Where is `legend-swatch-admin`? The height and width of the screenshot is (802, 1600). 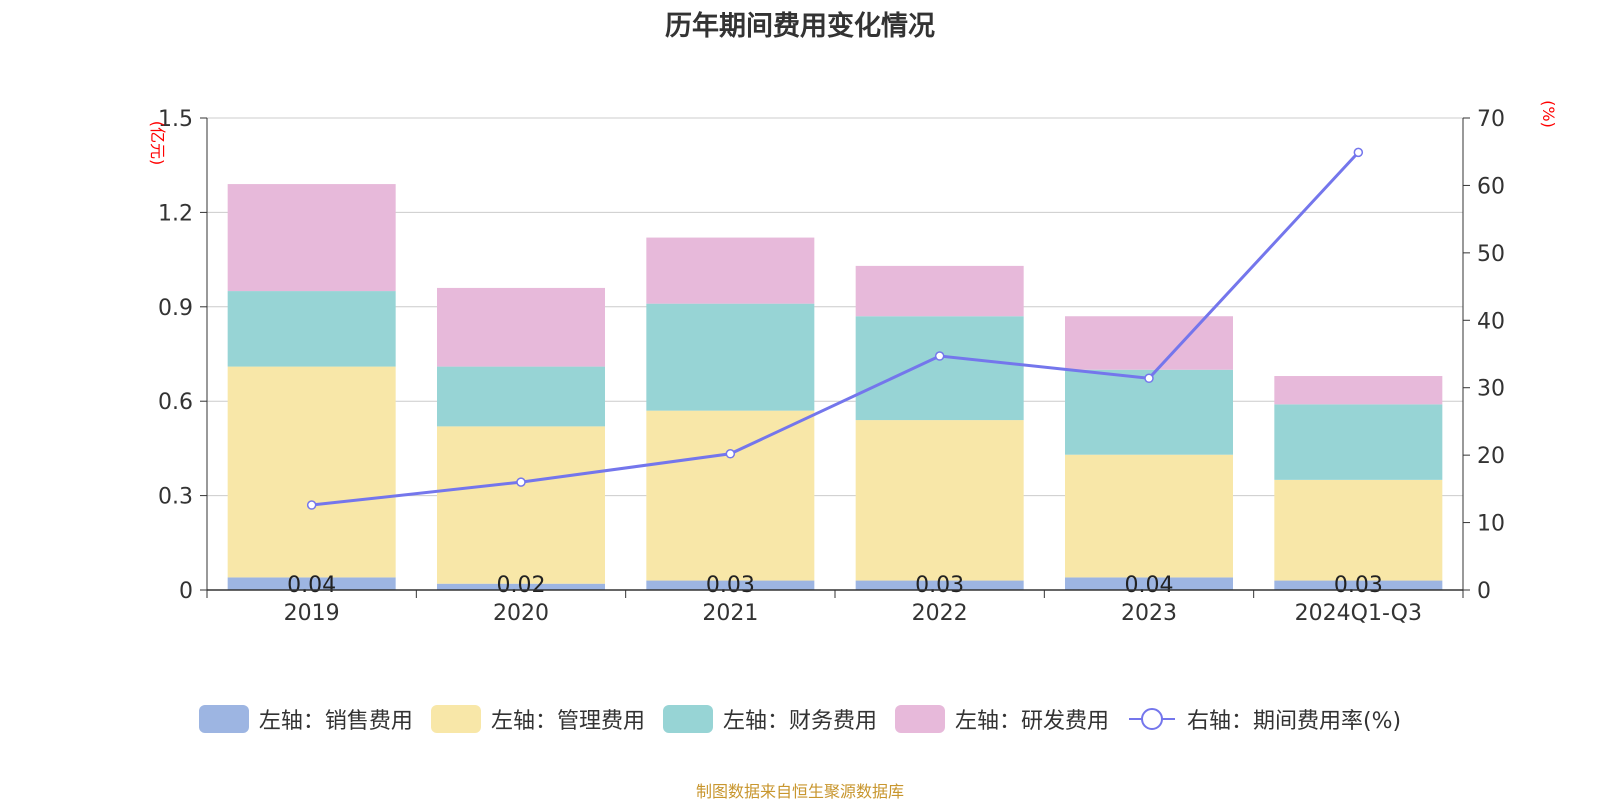 legend-swatch-admin is located at coordinates (455, 719).